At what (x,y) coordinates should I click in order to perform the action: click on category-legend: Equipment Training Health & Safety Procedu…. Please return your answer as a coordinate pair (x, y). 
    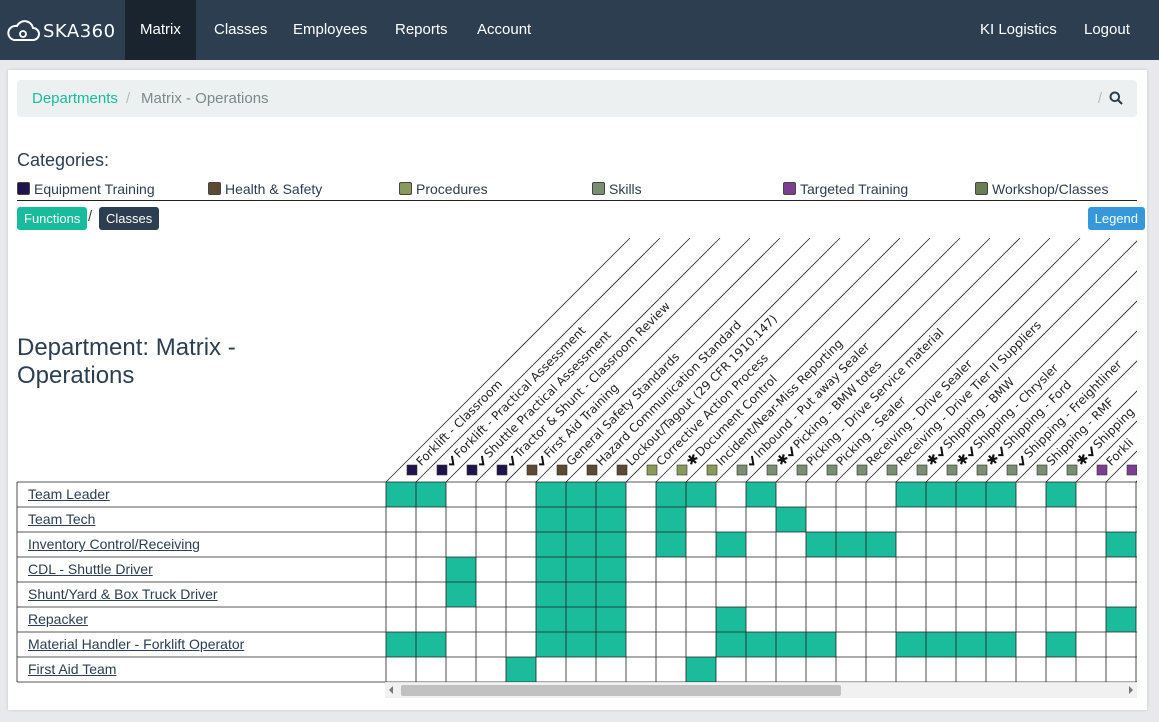
    Looking at the image, I should click on (577, 191).